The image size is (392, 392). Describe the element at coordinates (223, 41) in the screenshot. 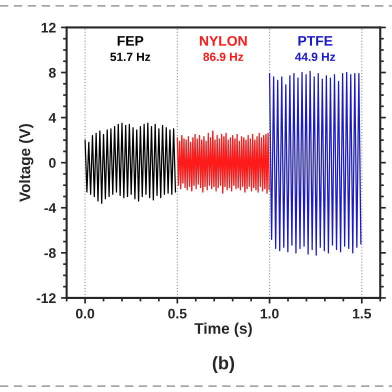

I see `text: NYLON` at that location.